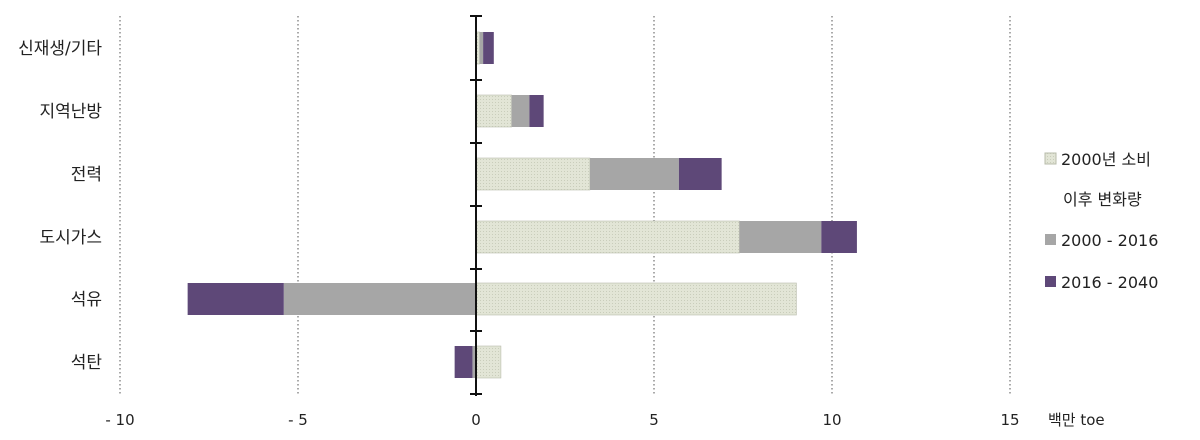 The height and width of the screenshot is (440, 1200). What do you see at coordinates (70, 238) in the screenshot?
I see `category-label: 도시가스` at bounding box center [70, 238].